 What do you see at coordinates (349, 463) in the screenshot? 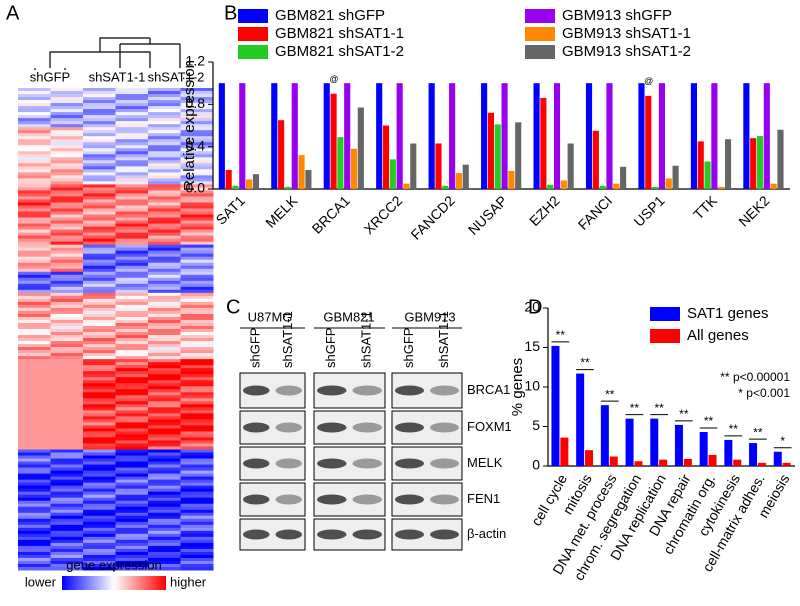
I see `blot-box` at bounding box center [349, 463].